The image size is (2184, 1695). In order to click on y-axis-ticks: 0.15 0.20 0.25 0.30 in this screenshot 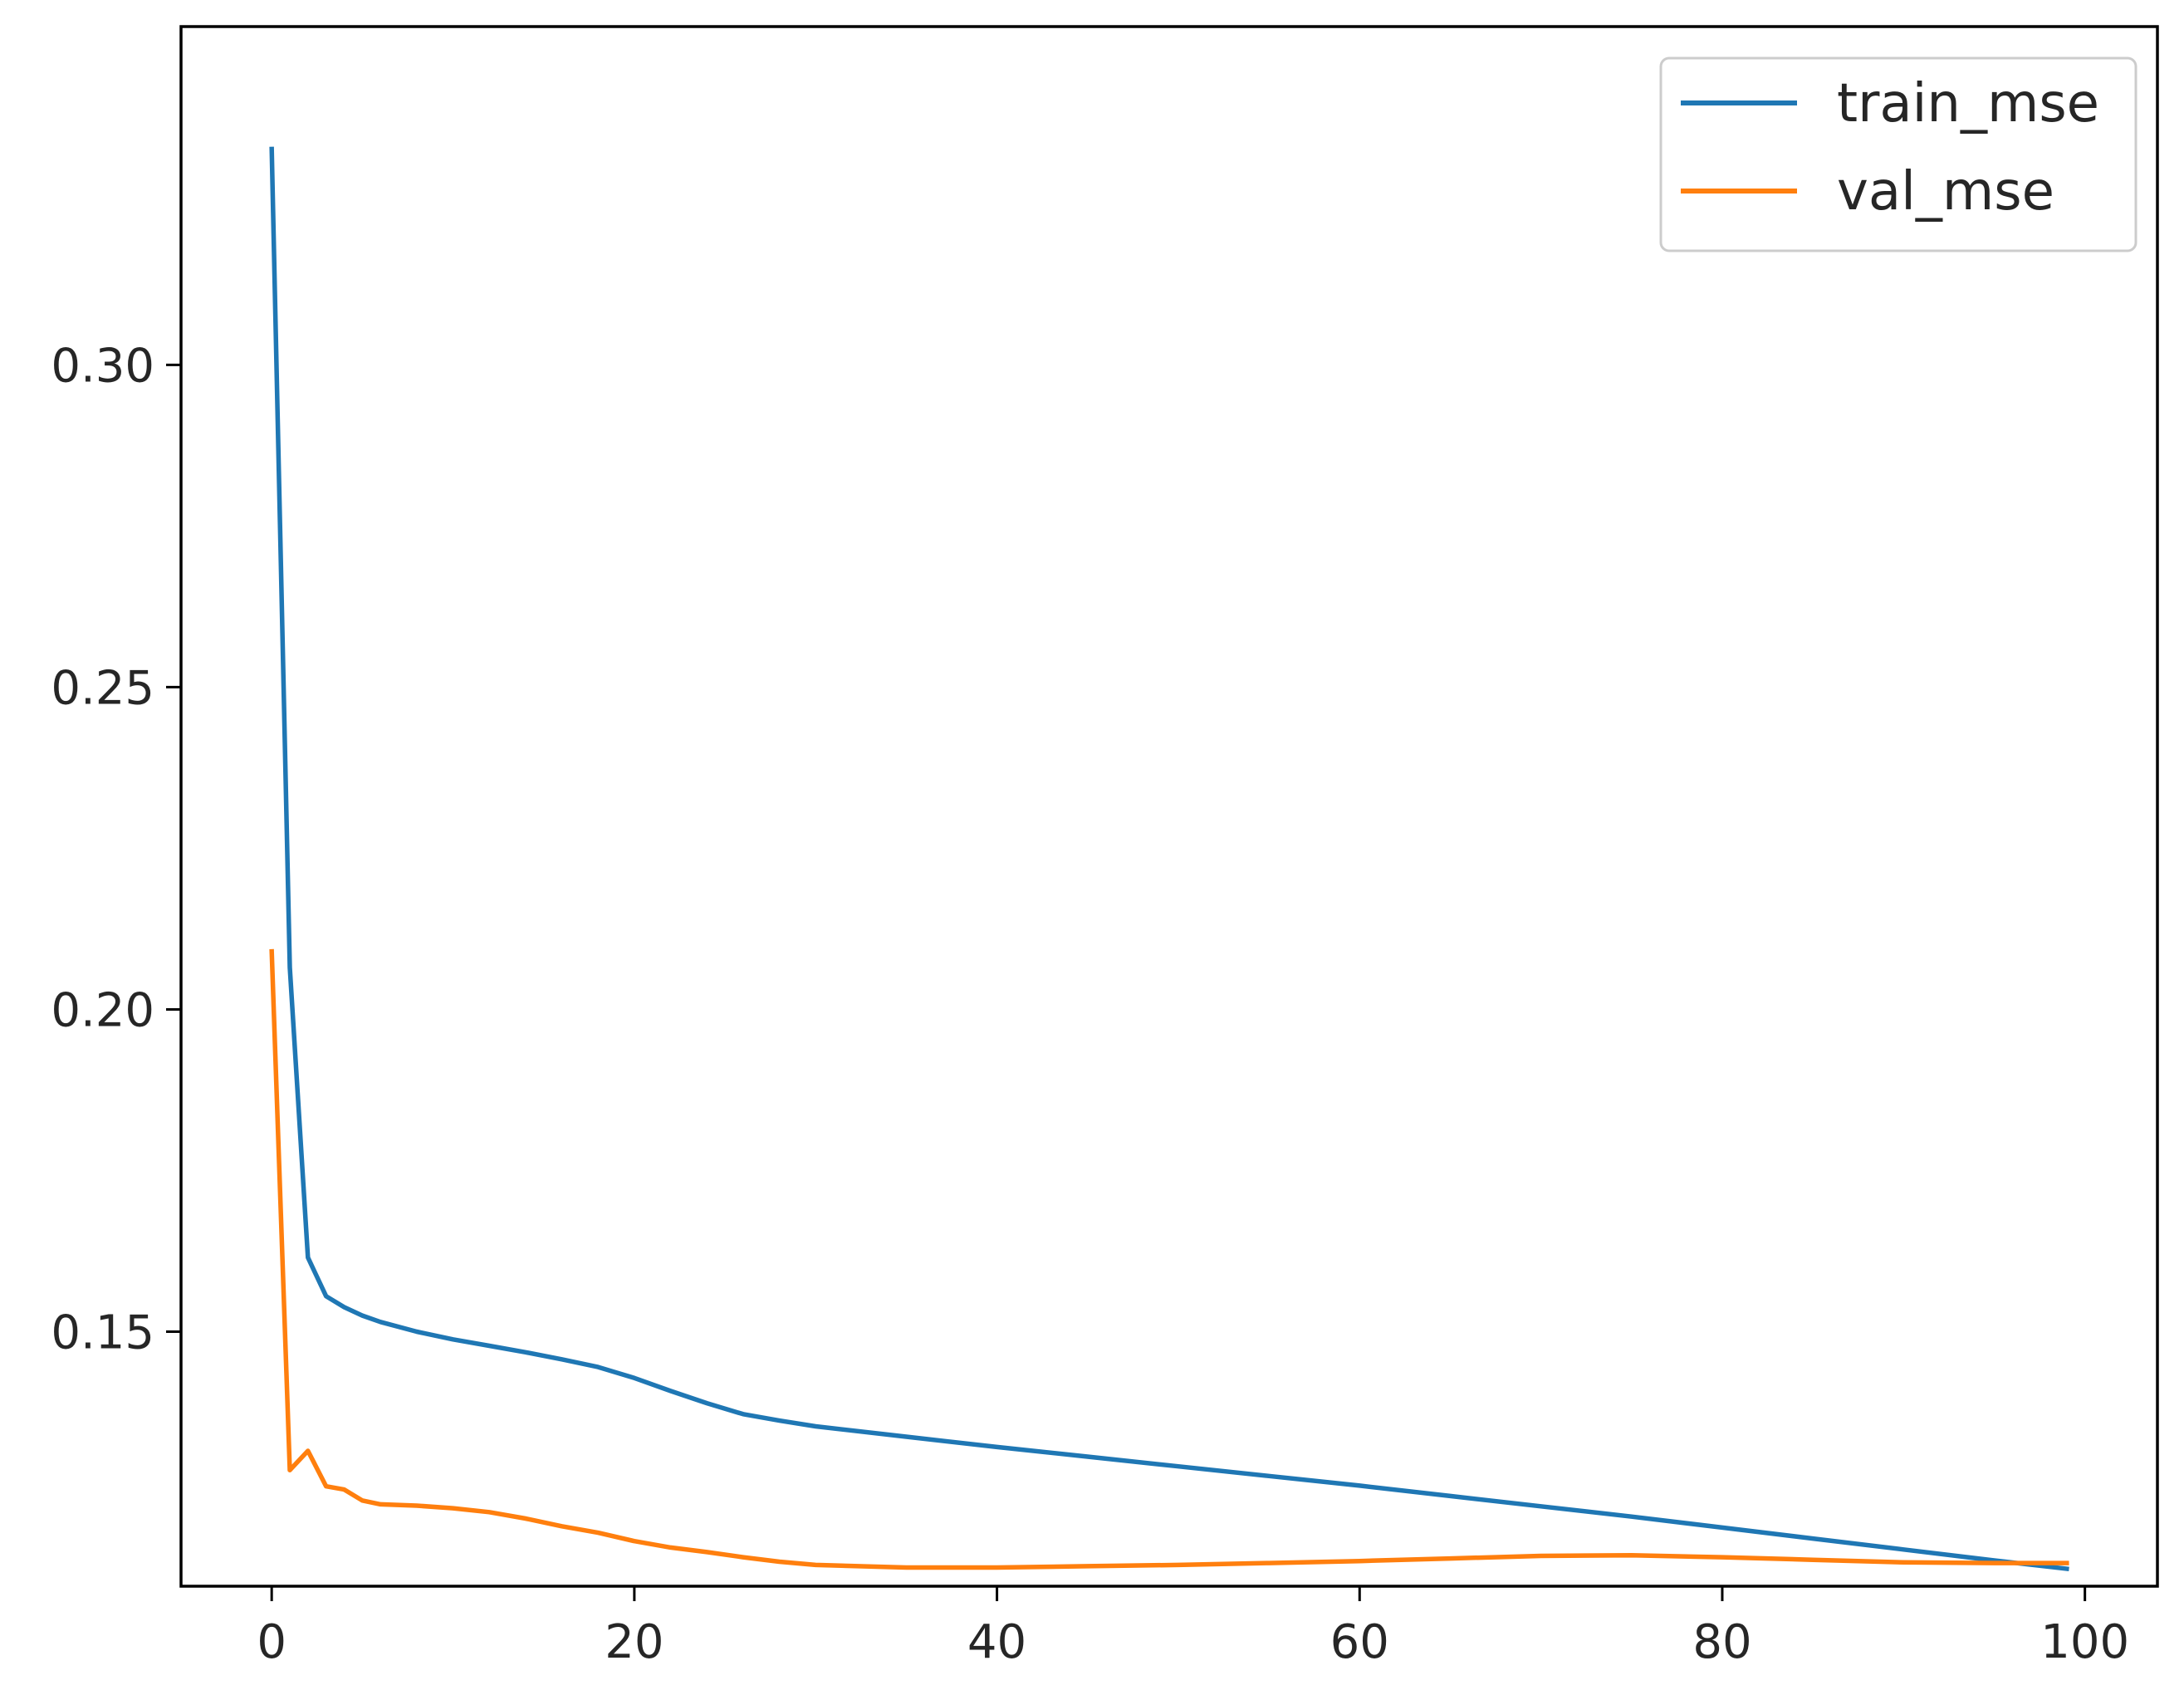, I will do `click(116, 849)`.